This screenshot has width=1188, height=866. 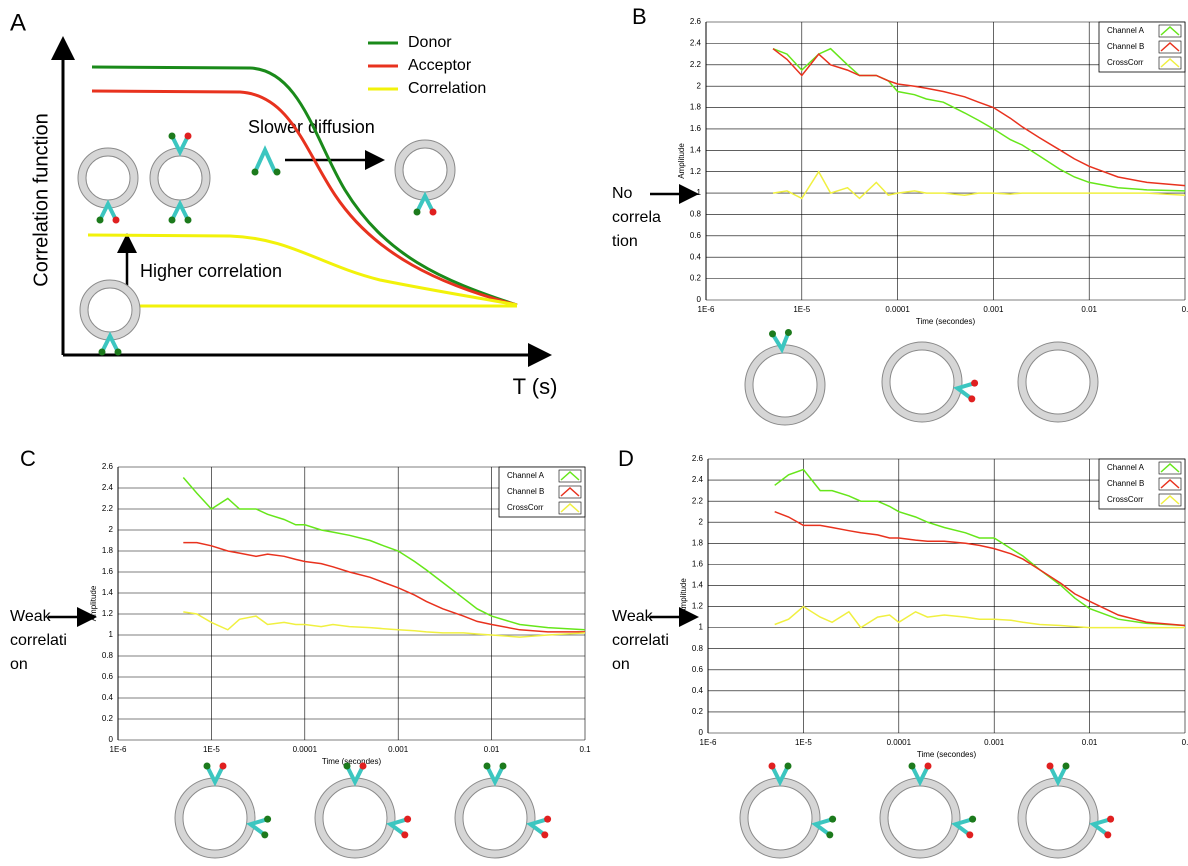 I want to click on legend-label: Donor, so click(x=430, y=42).